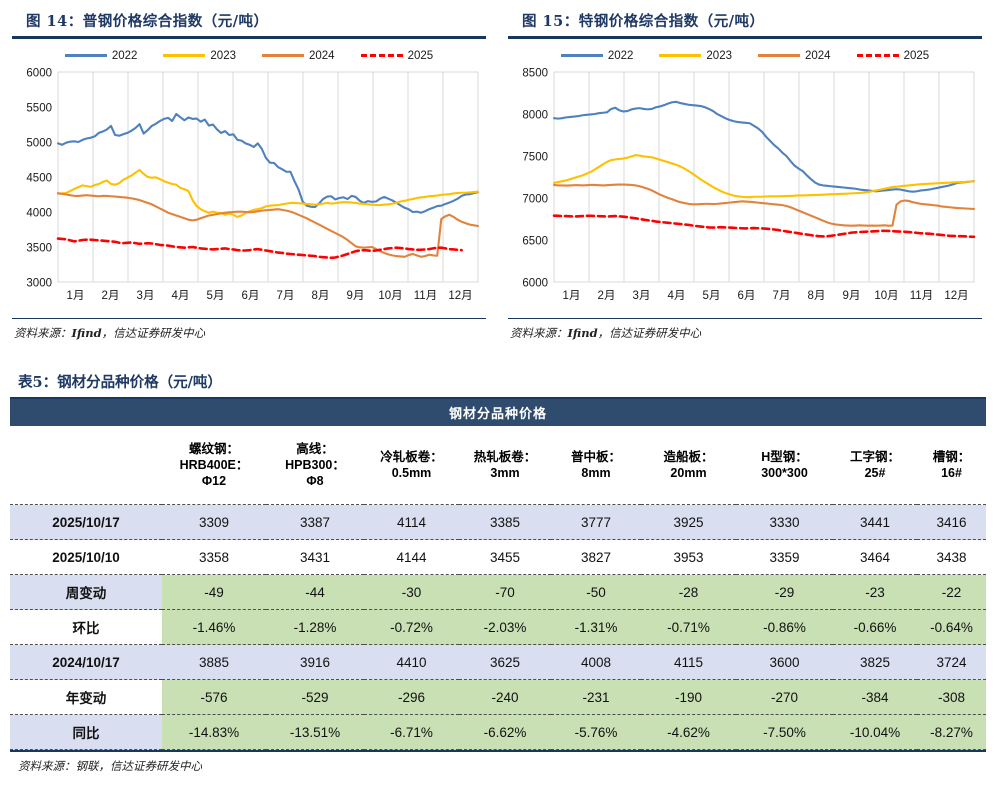 Image resolution: width=996 pixels, height=795 pixels. What do you see at coordinates (356, 296) in the screenshot?
I see `svg-text: 9月` at bounding box center [356, 296].